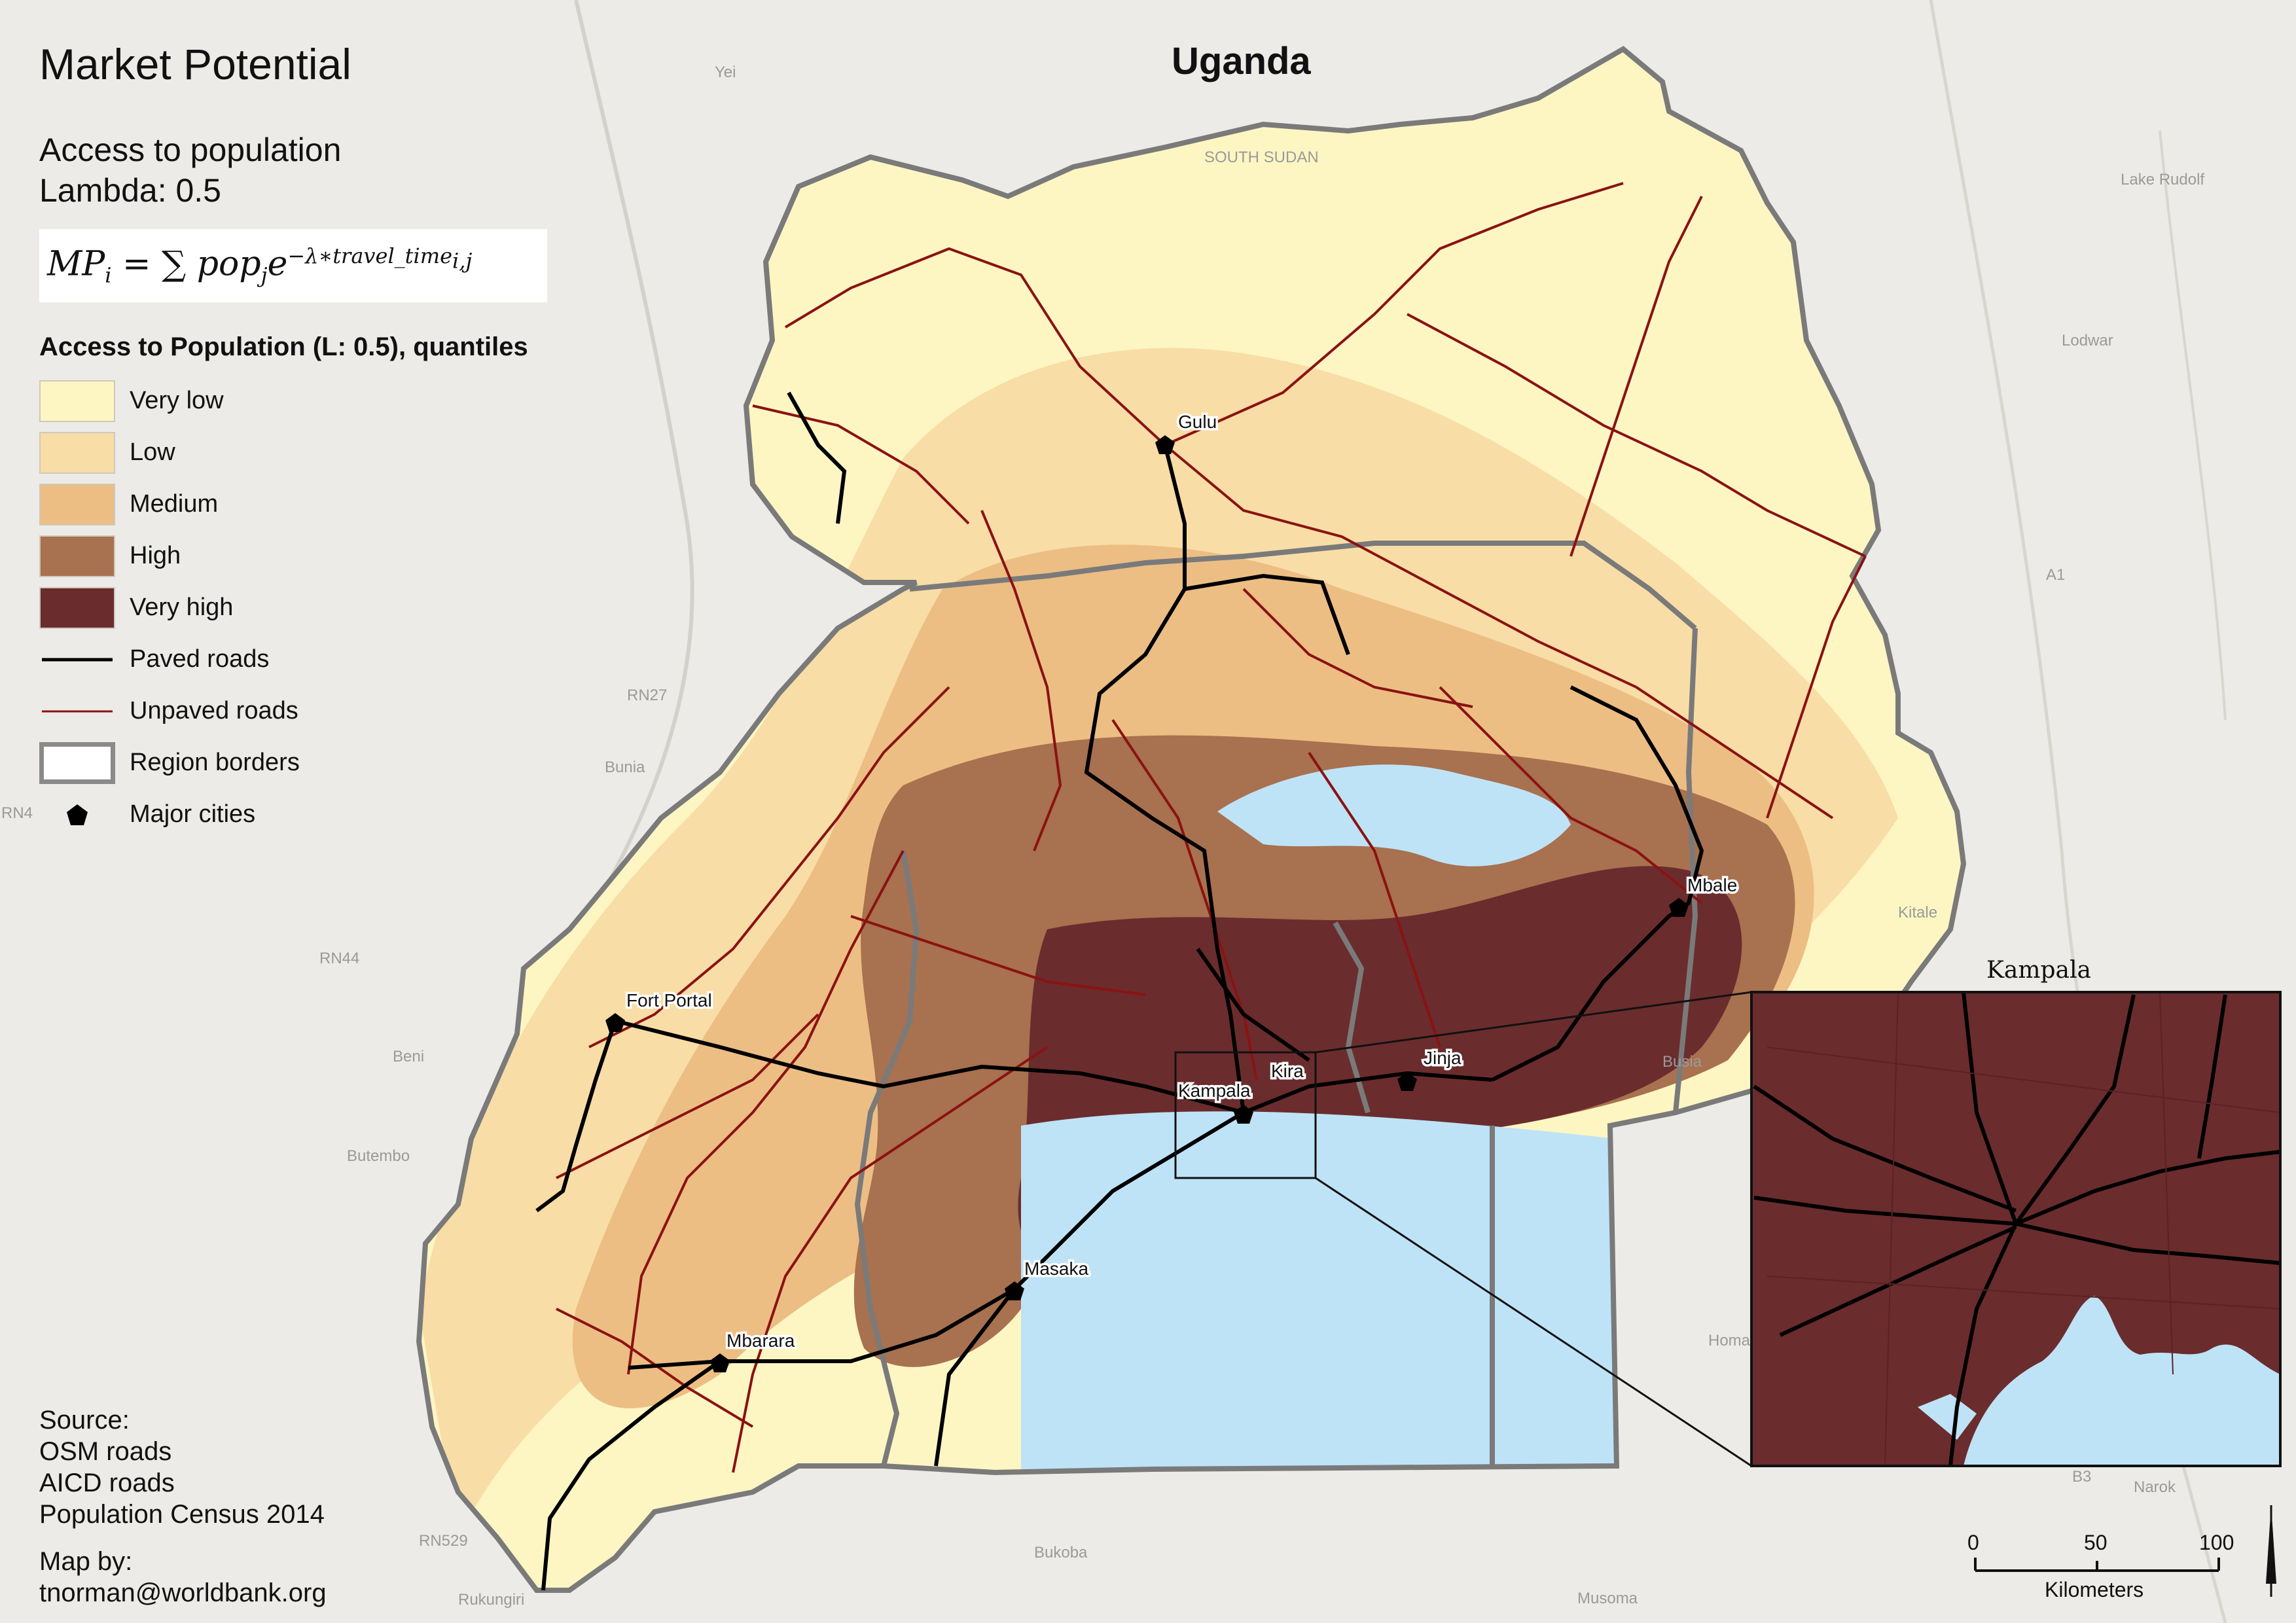 The height and width of the screenshot is (1623, 2296). I want to click on inset-leader-bottom, so click(1533, 1322).